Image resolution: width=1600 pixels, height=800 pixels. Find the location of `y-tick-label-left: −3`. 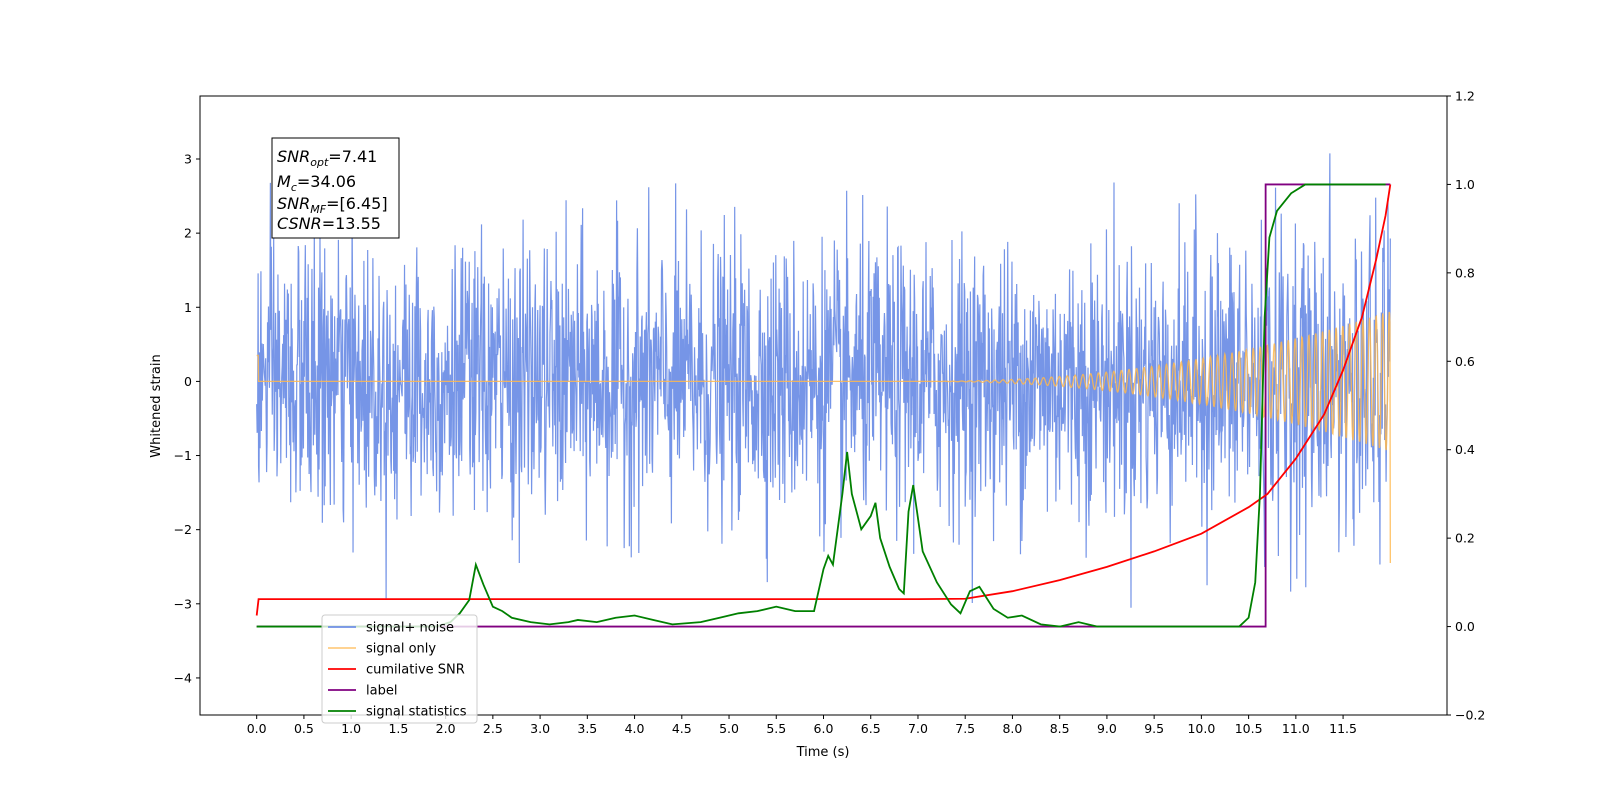

y-tick-label-left: −3 is located at coordinates (183, 603).